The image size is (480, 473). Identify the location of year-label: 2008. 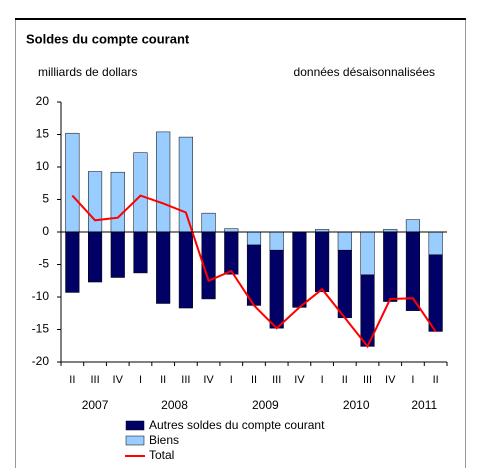
(174, 405).